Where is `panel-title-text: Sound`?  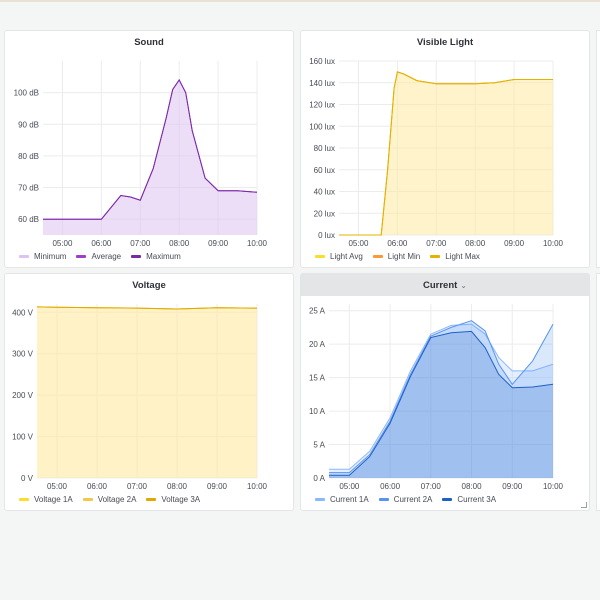 panel-title-text: Sound is located at coordinates (149, 42).